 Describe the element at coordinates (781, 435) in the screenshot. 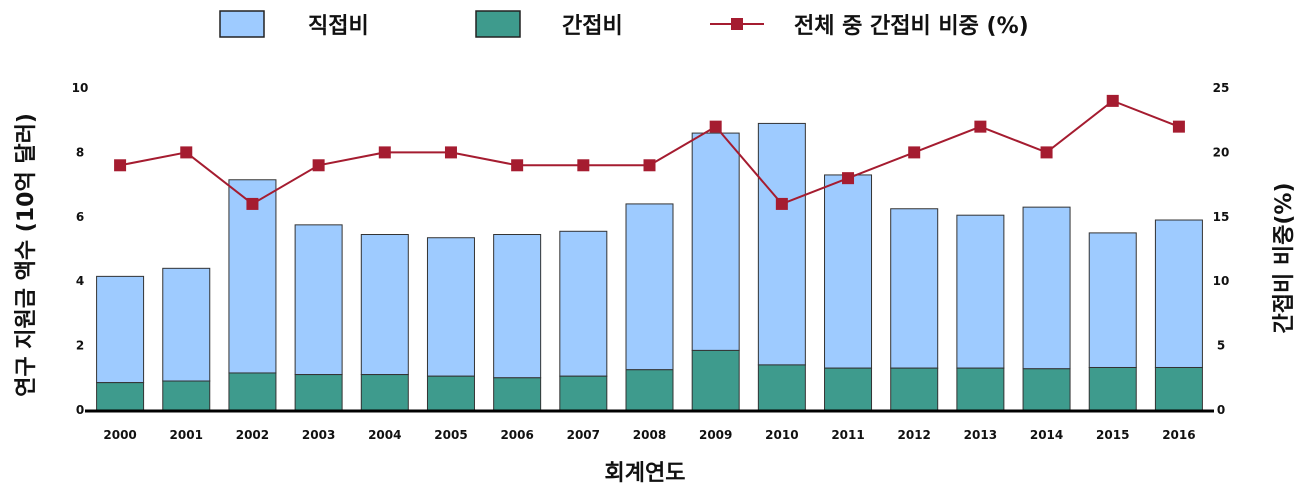

I see `x-tick-label: 2010` at that location.